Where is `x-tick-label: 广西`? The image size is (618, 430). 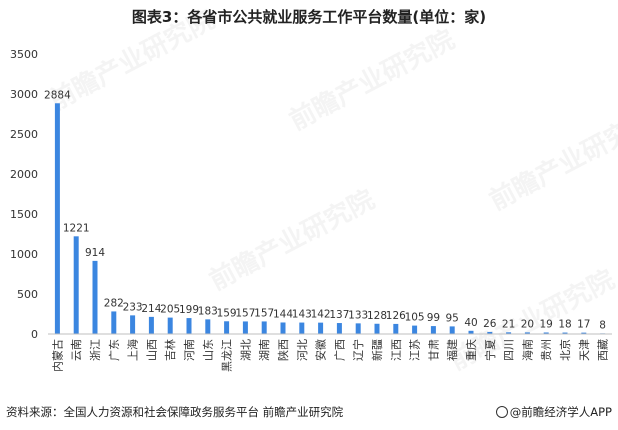
x-tick-label: 广西 is located at coordinates (339, 350).